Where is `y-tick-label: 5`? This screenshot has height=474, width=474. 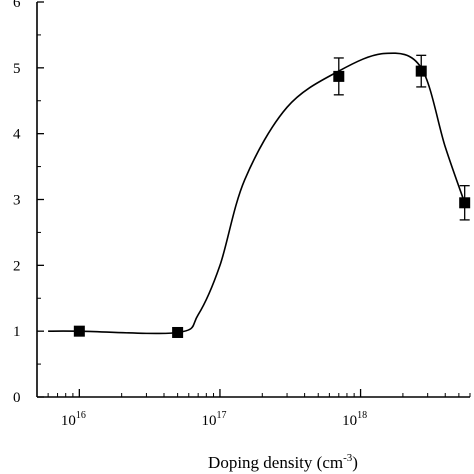
y-tick-label: 5 is located at coordinates (17, 69).